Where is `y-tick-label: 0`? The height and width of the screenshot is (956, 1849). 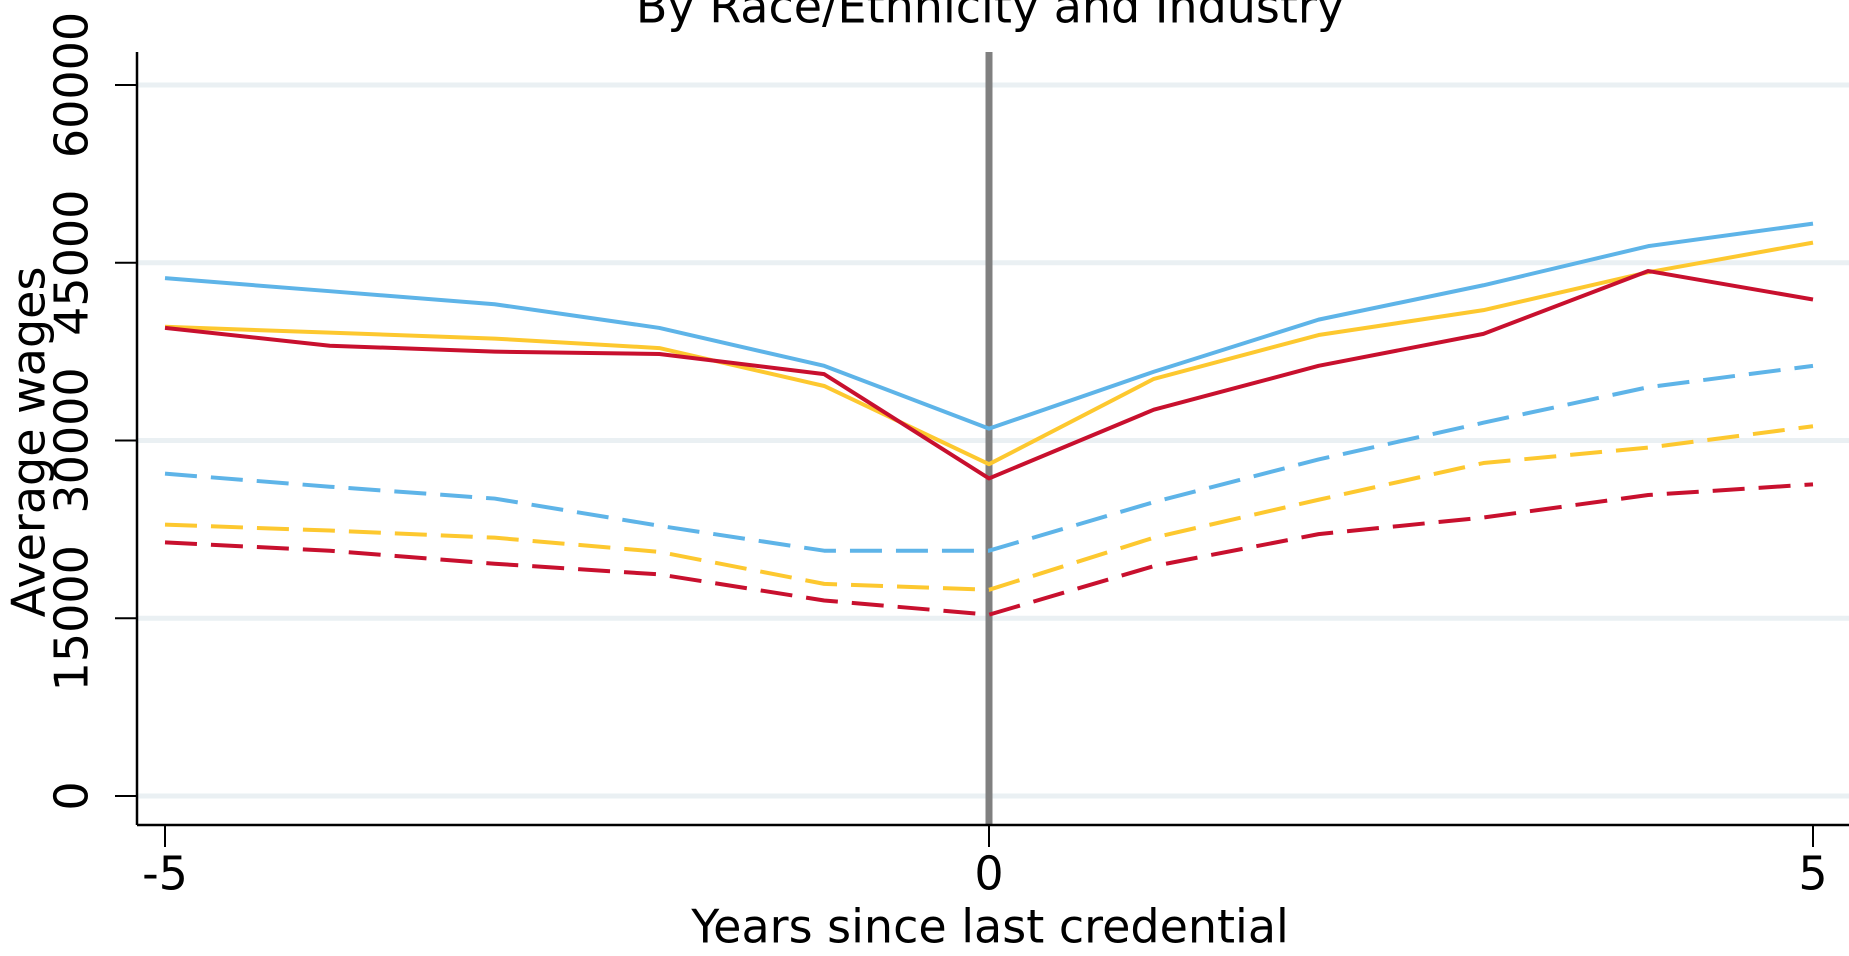
y-tick-label: 0 is located at coordinates (72, 795).